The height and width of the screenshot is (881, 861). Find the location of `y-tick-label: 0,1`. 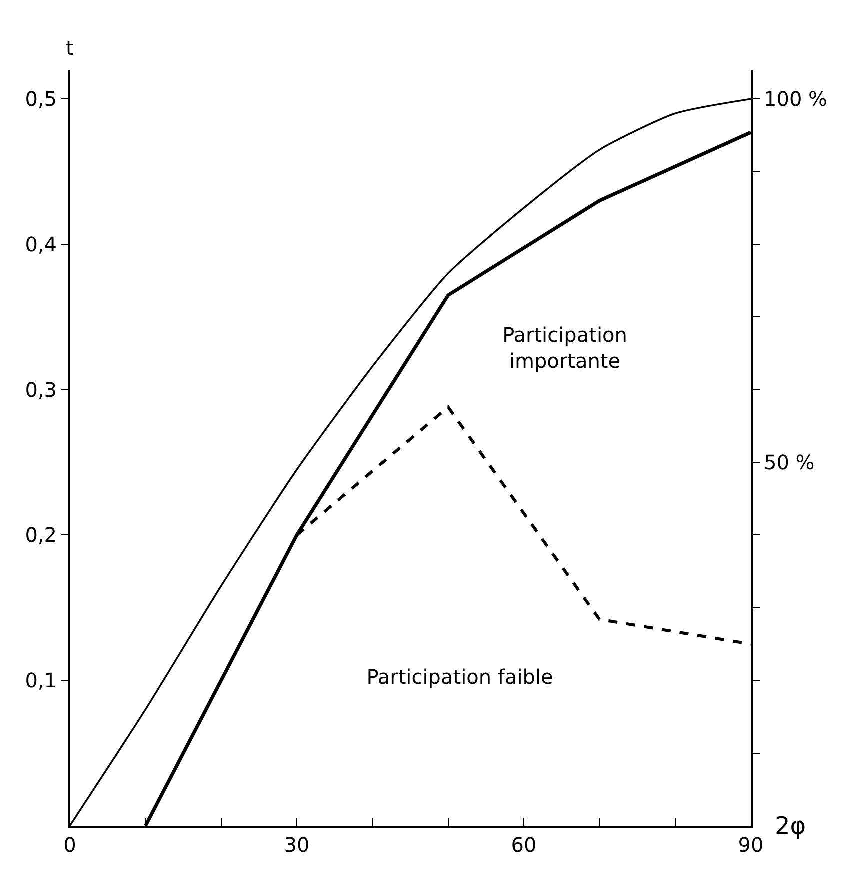

y-tick-label: 0,1 is located at coordinates (41, 680).